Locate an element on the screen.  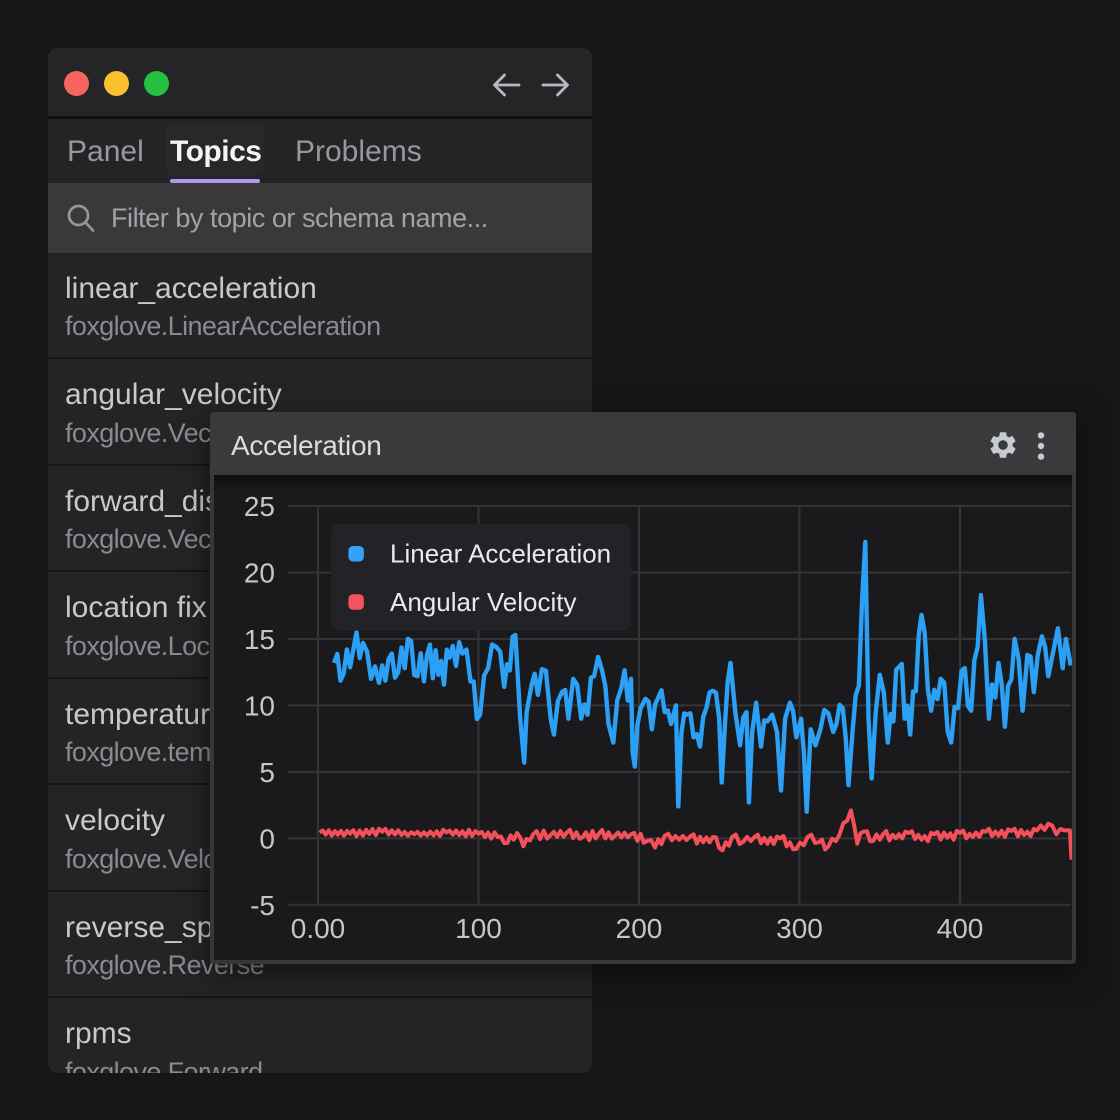
svg-text: 20 is located at coordinates (259, 572).